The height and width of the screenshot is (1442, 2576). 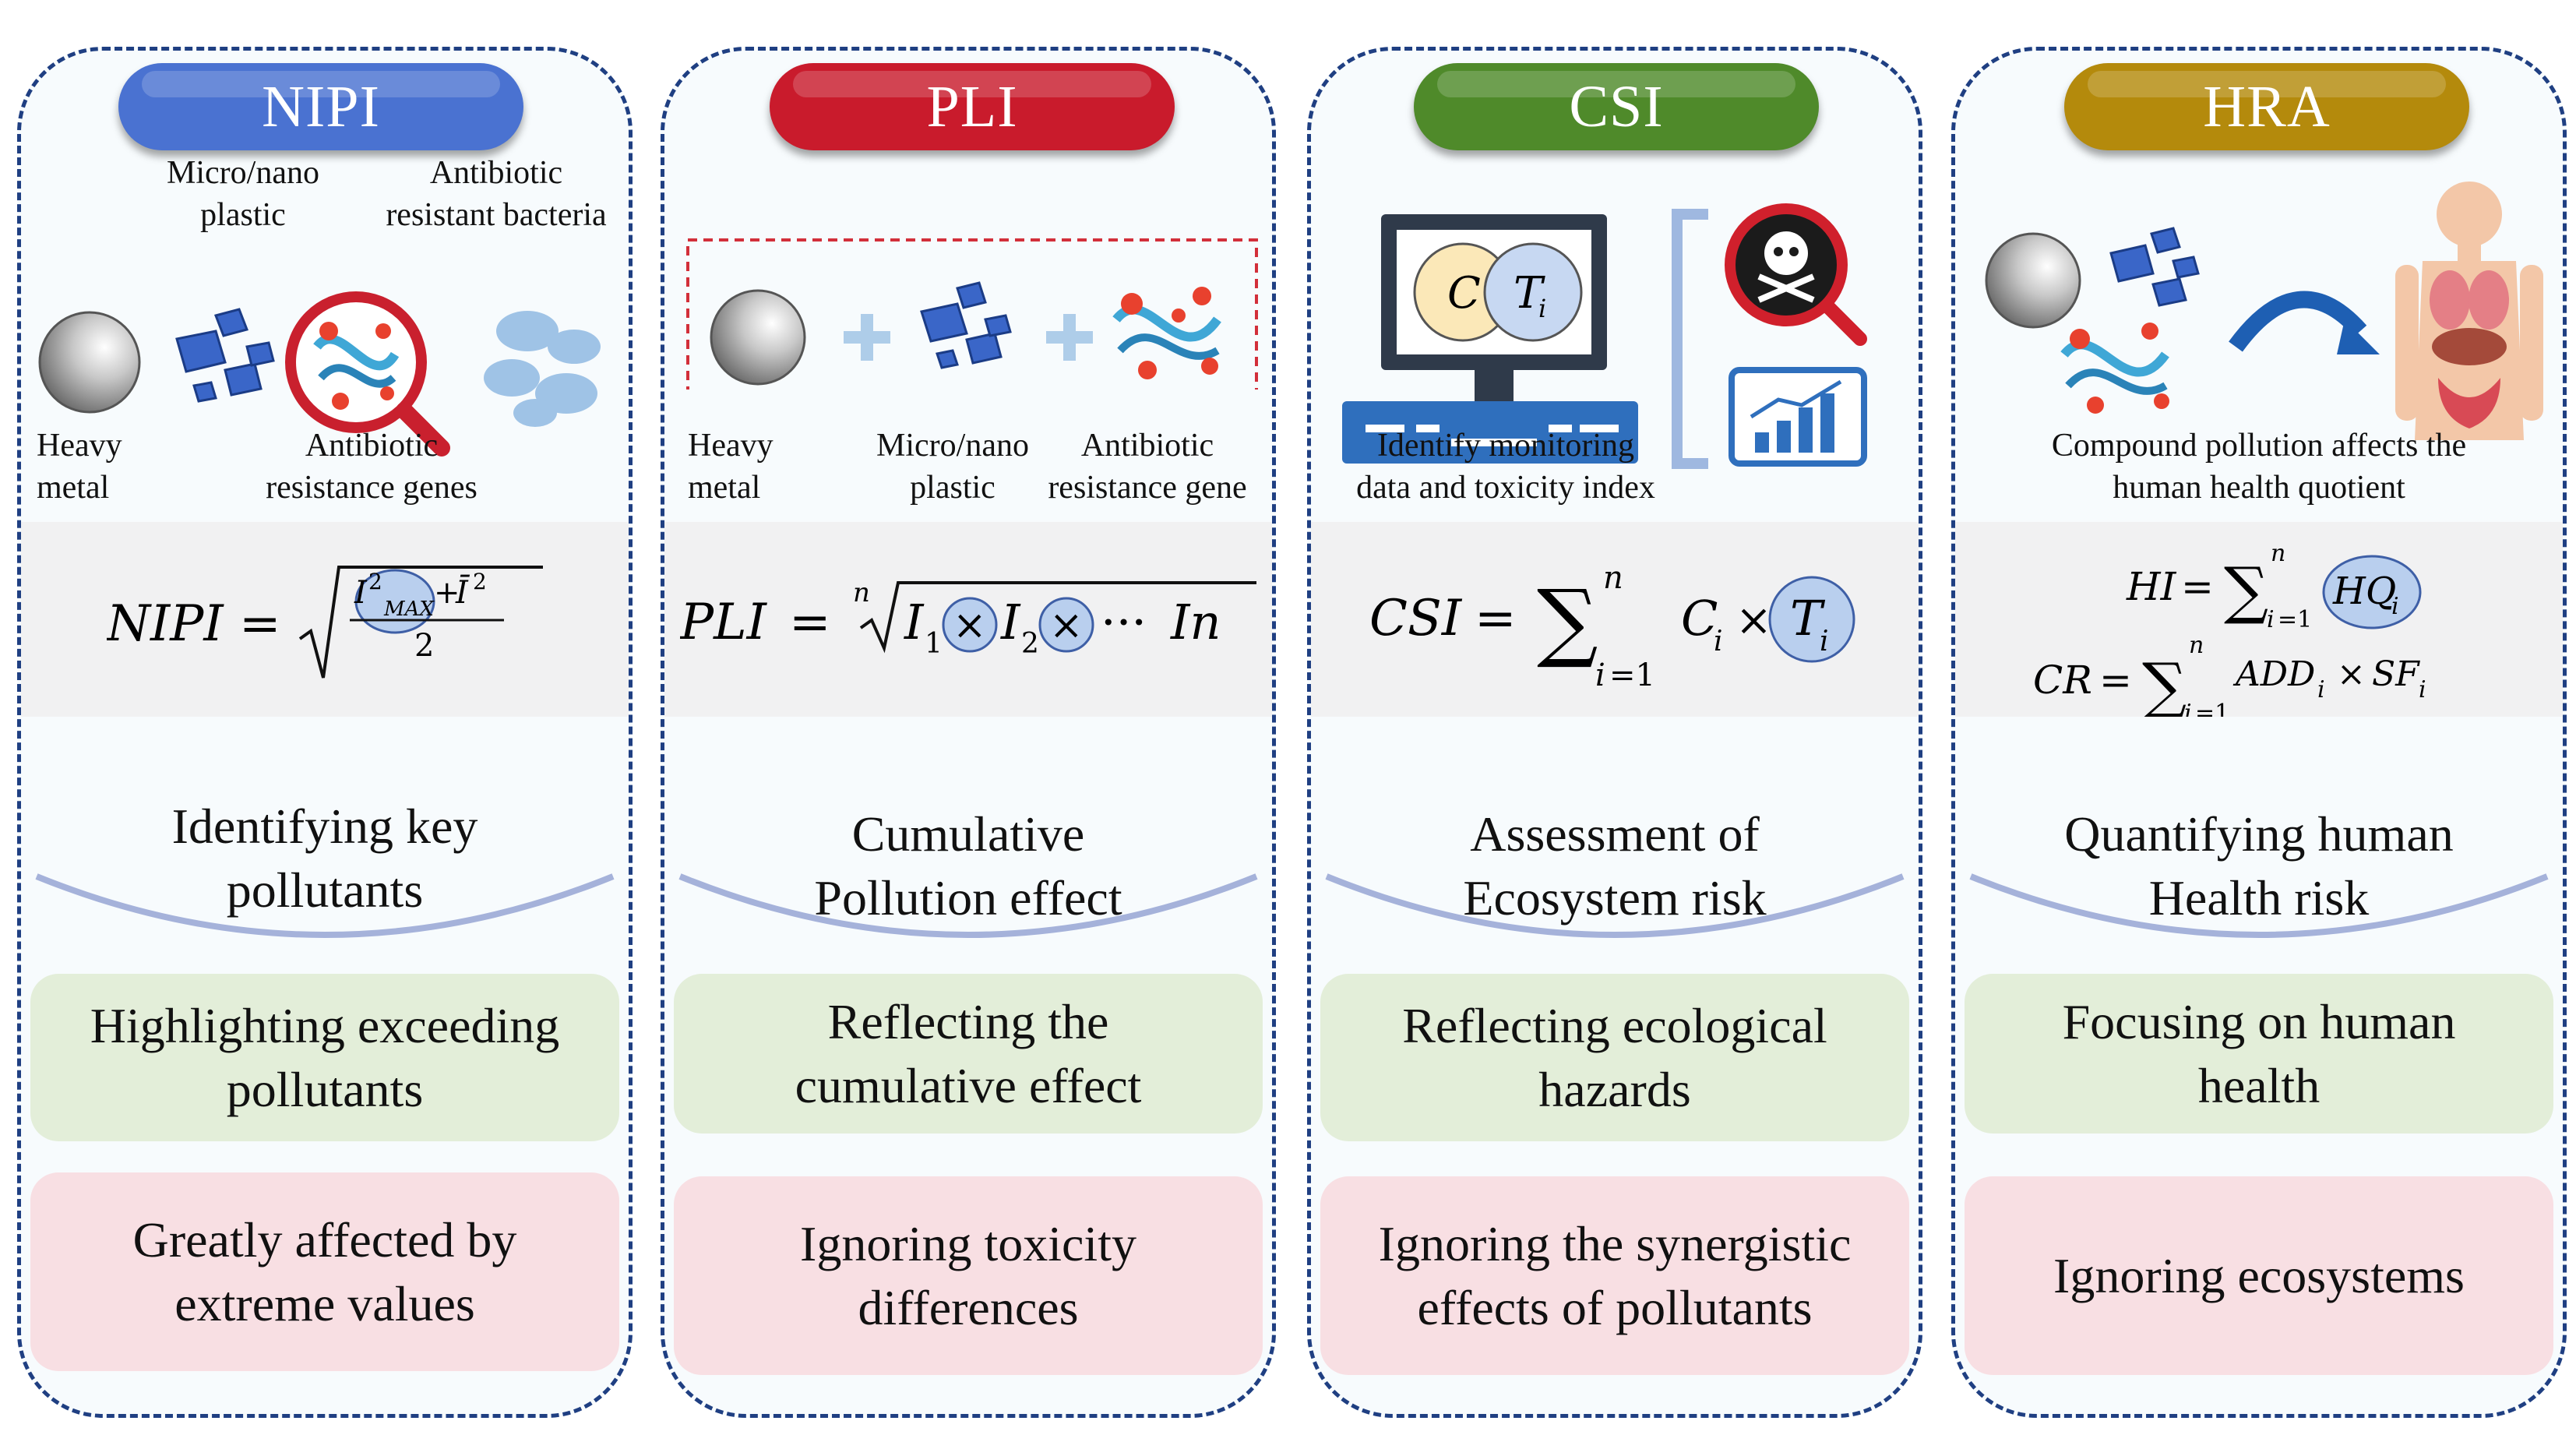 I want to click on csi-formula-band: CSI = ∑ n i =1 C i × T i, so click(x=1615, y=619).